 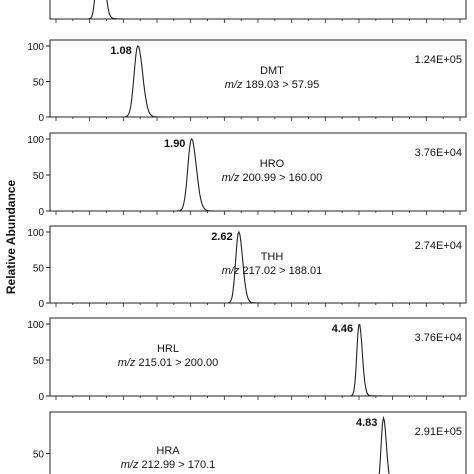 I want to click on transition-value: 217.02 > 188.01, so click(x=282, y=271).